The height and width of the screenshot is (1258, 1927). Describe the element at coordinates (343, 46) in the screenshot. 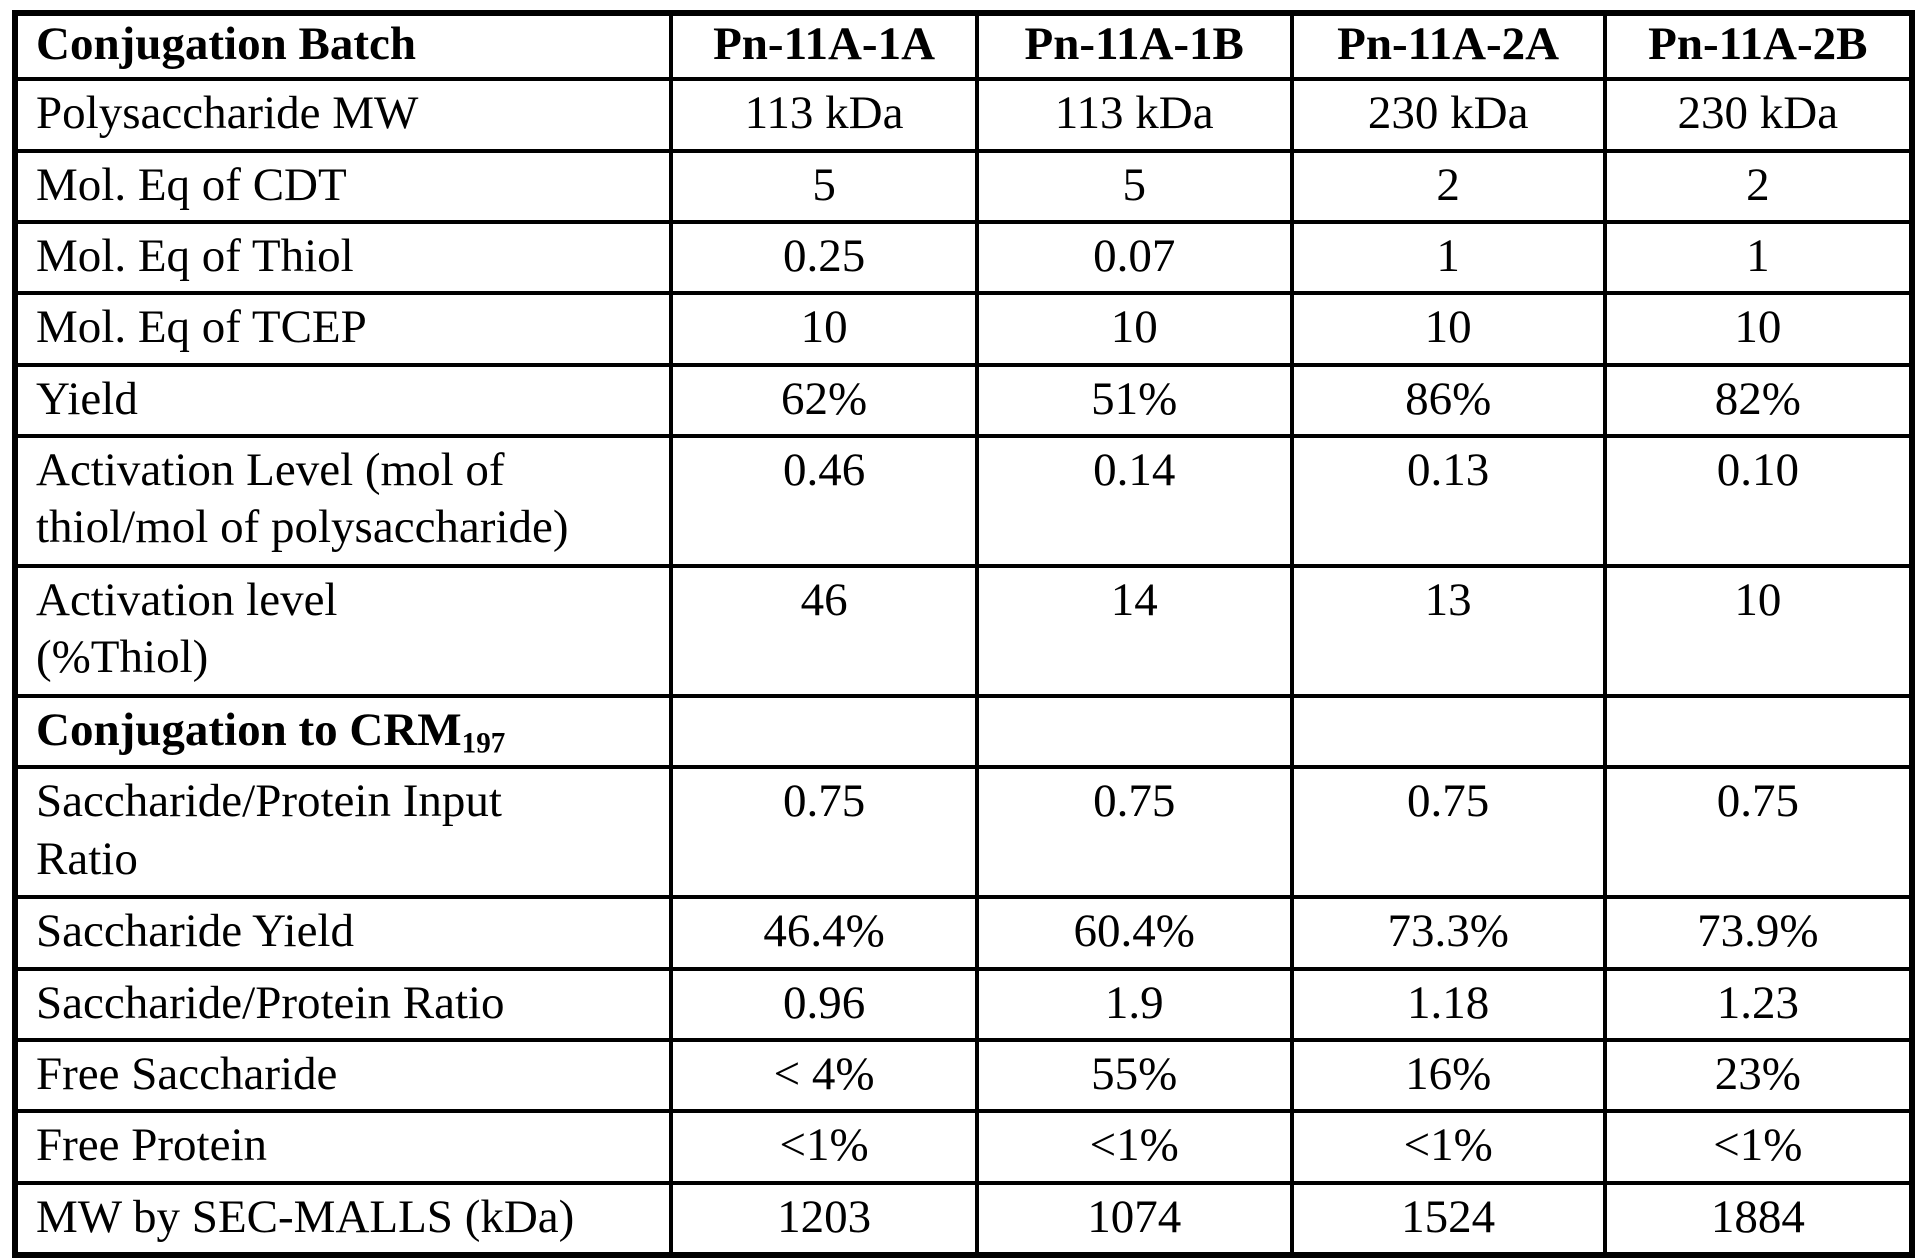

I see `corner-header: Conjugation Batch` at that location.